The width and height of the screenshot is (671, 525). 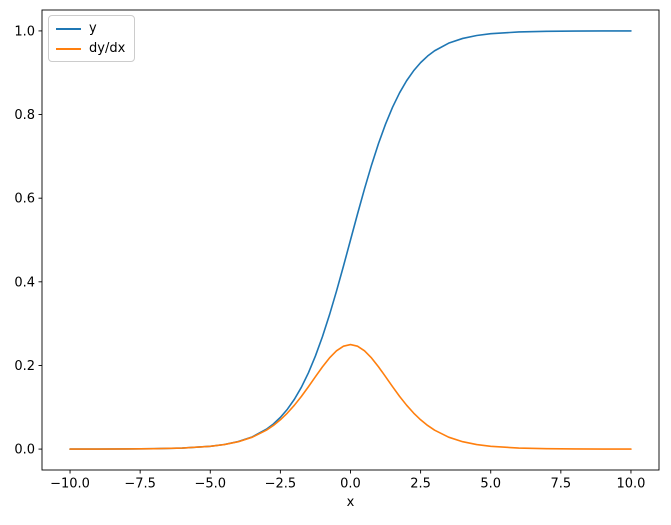 I want to click on x-tick-label: 7.5, so click(x=560, y=484).